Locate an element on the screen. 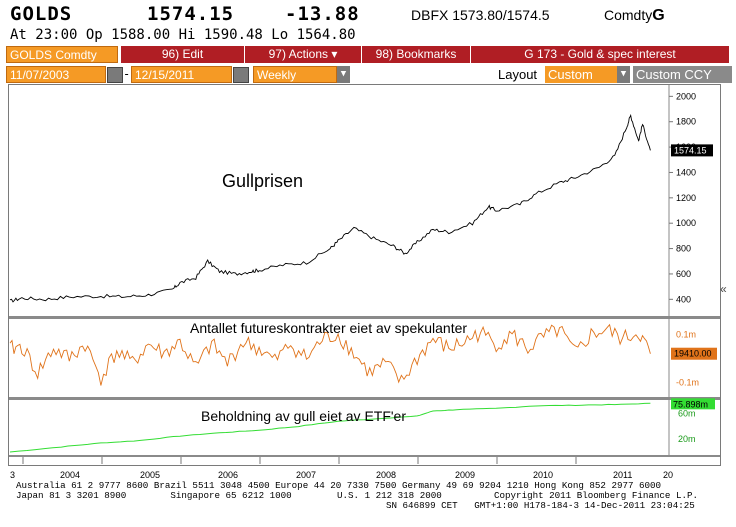 Image resolution: width=736 pixels, height=527 pixels. bookmarks-button: 98) Bookmarks is located at coordinates (416, 54).